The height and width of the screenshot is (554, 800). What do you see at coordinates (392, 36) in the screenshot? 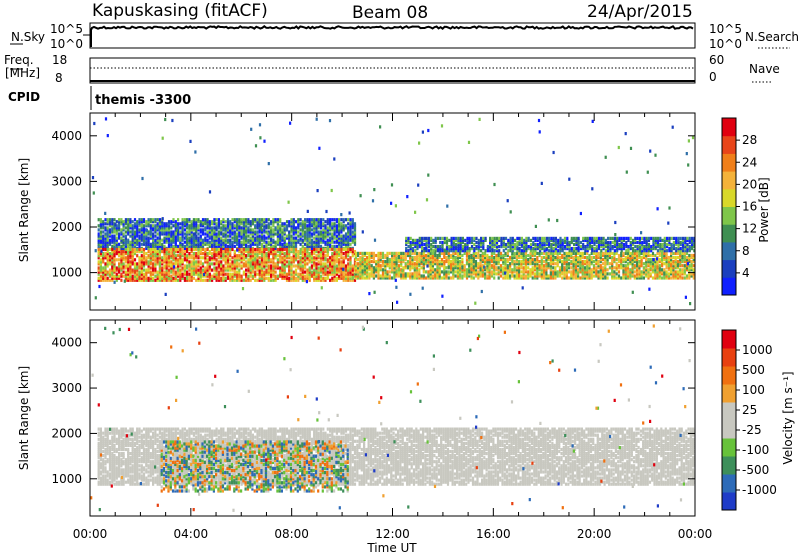
I see `nsky-line` at bounding box center [392, 36].